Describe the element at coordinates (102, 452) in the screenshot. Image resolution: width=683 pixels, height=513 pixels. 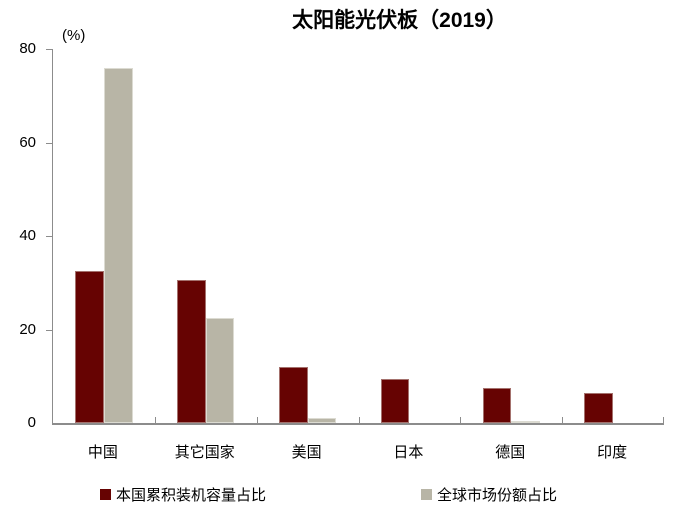
I see `x-category-label: 中国` at that location.